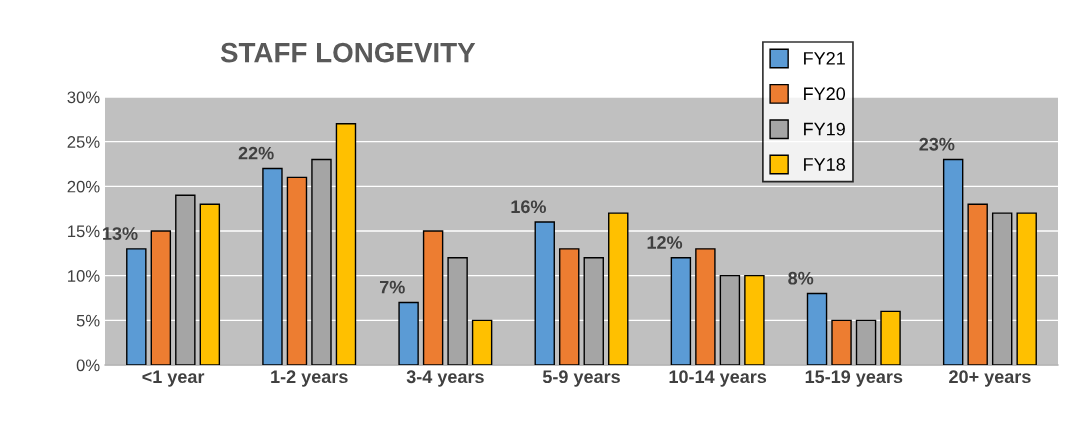 This screenshot has width=1092, height=448. Describe the element at coordinates (309, 378) in the screenshot. I see `x-tick-label: 1-2 years` at that location.